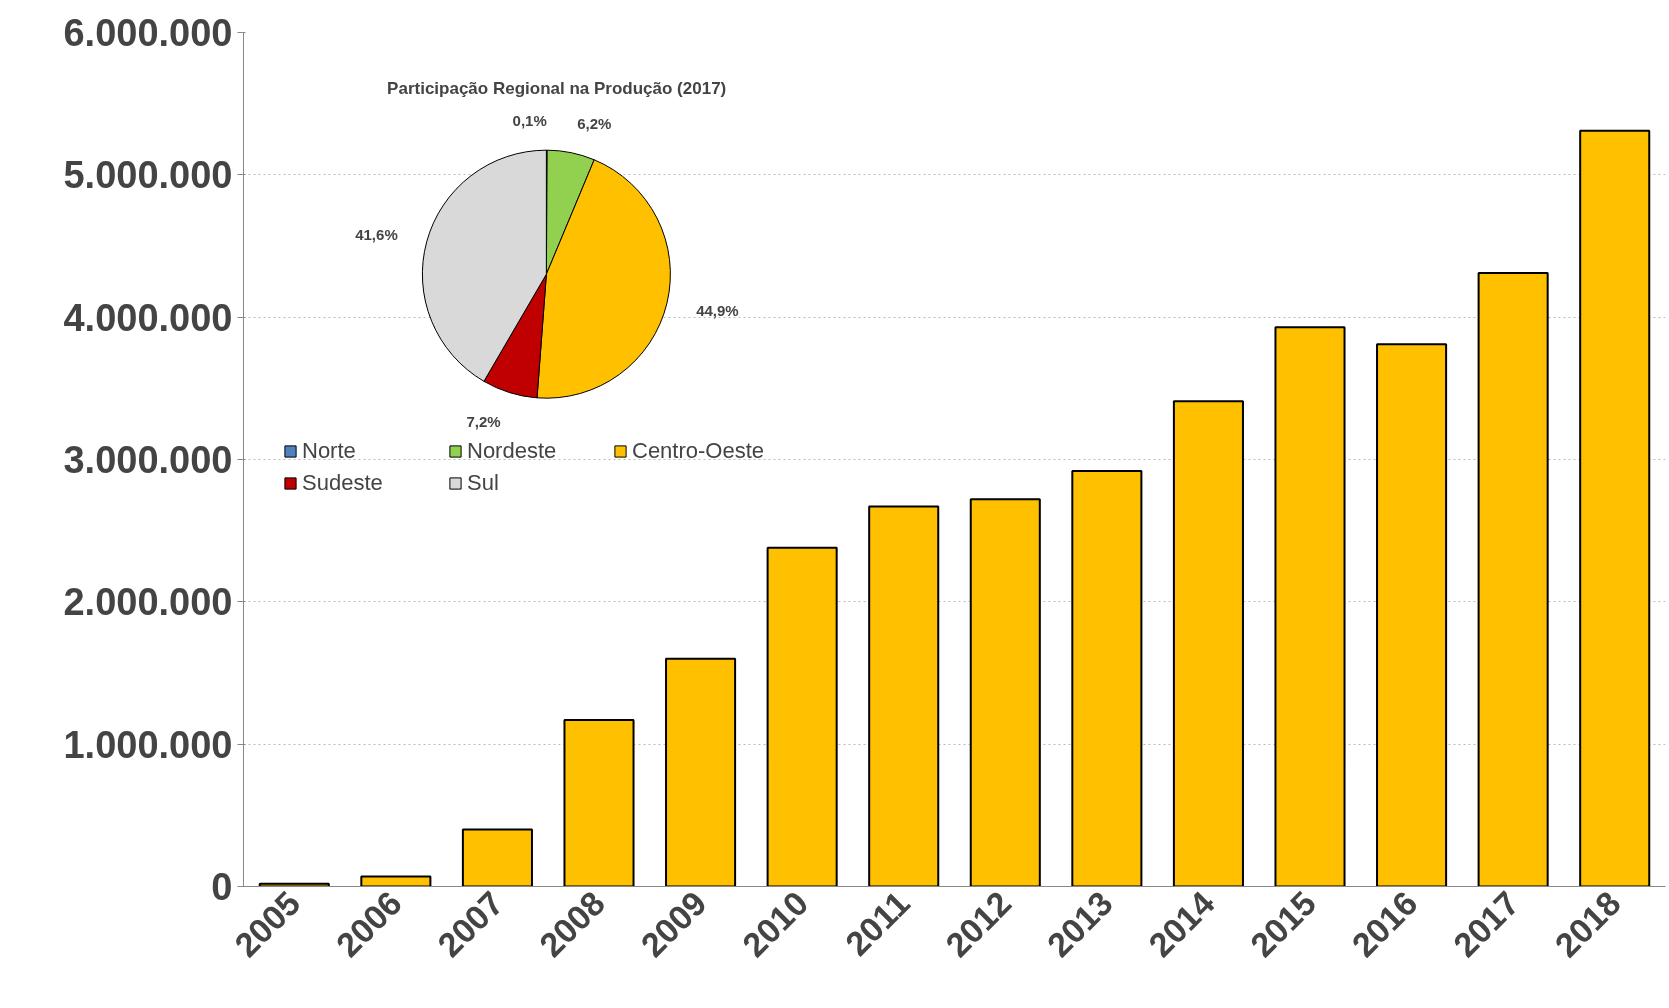  What do you see at coordinates (148, 33) in the screenshot?
I see `y-tick-label: 6.000.000` at bounding box center [148, 33].